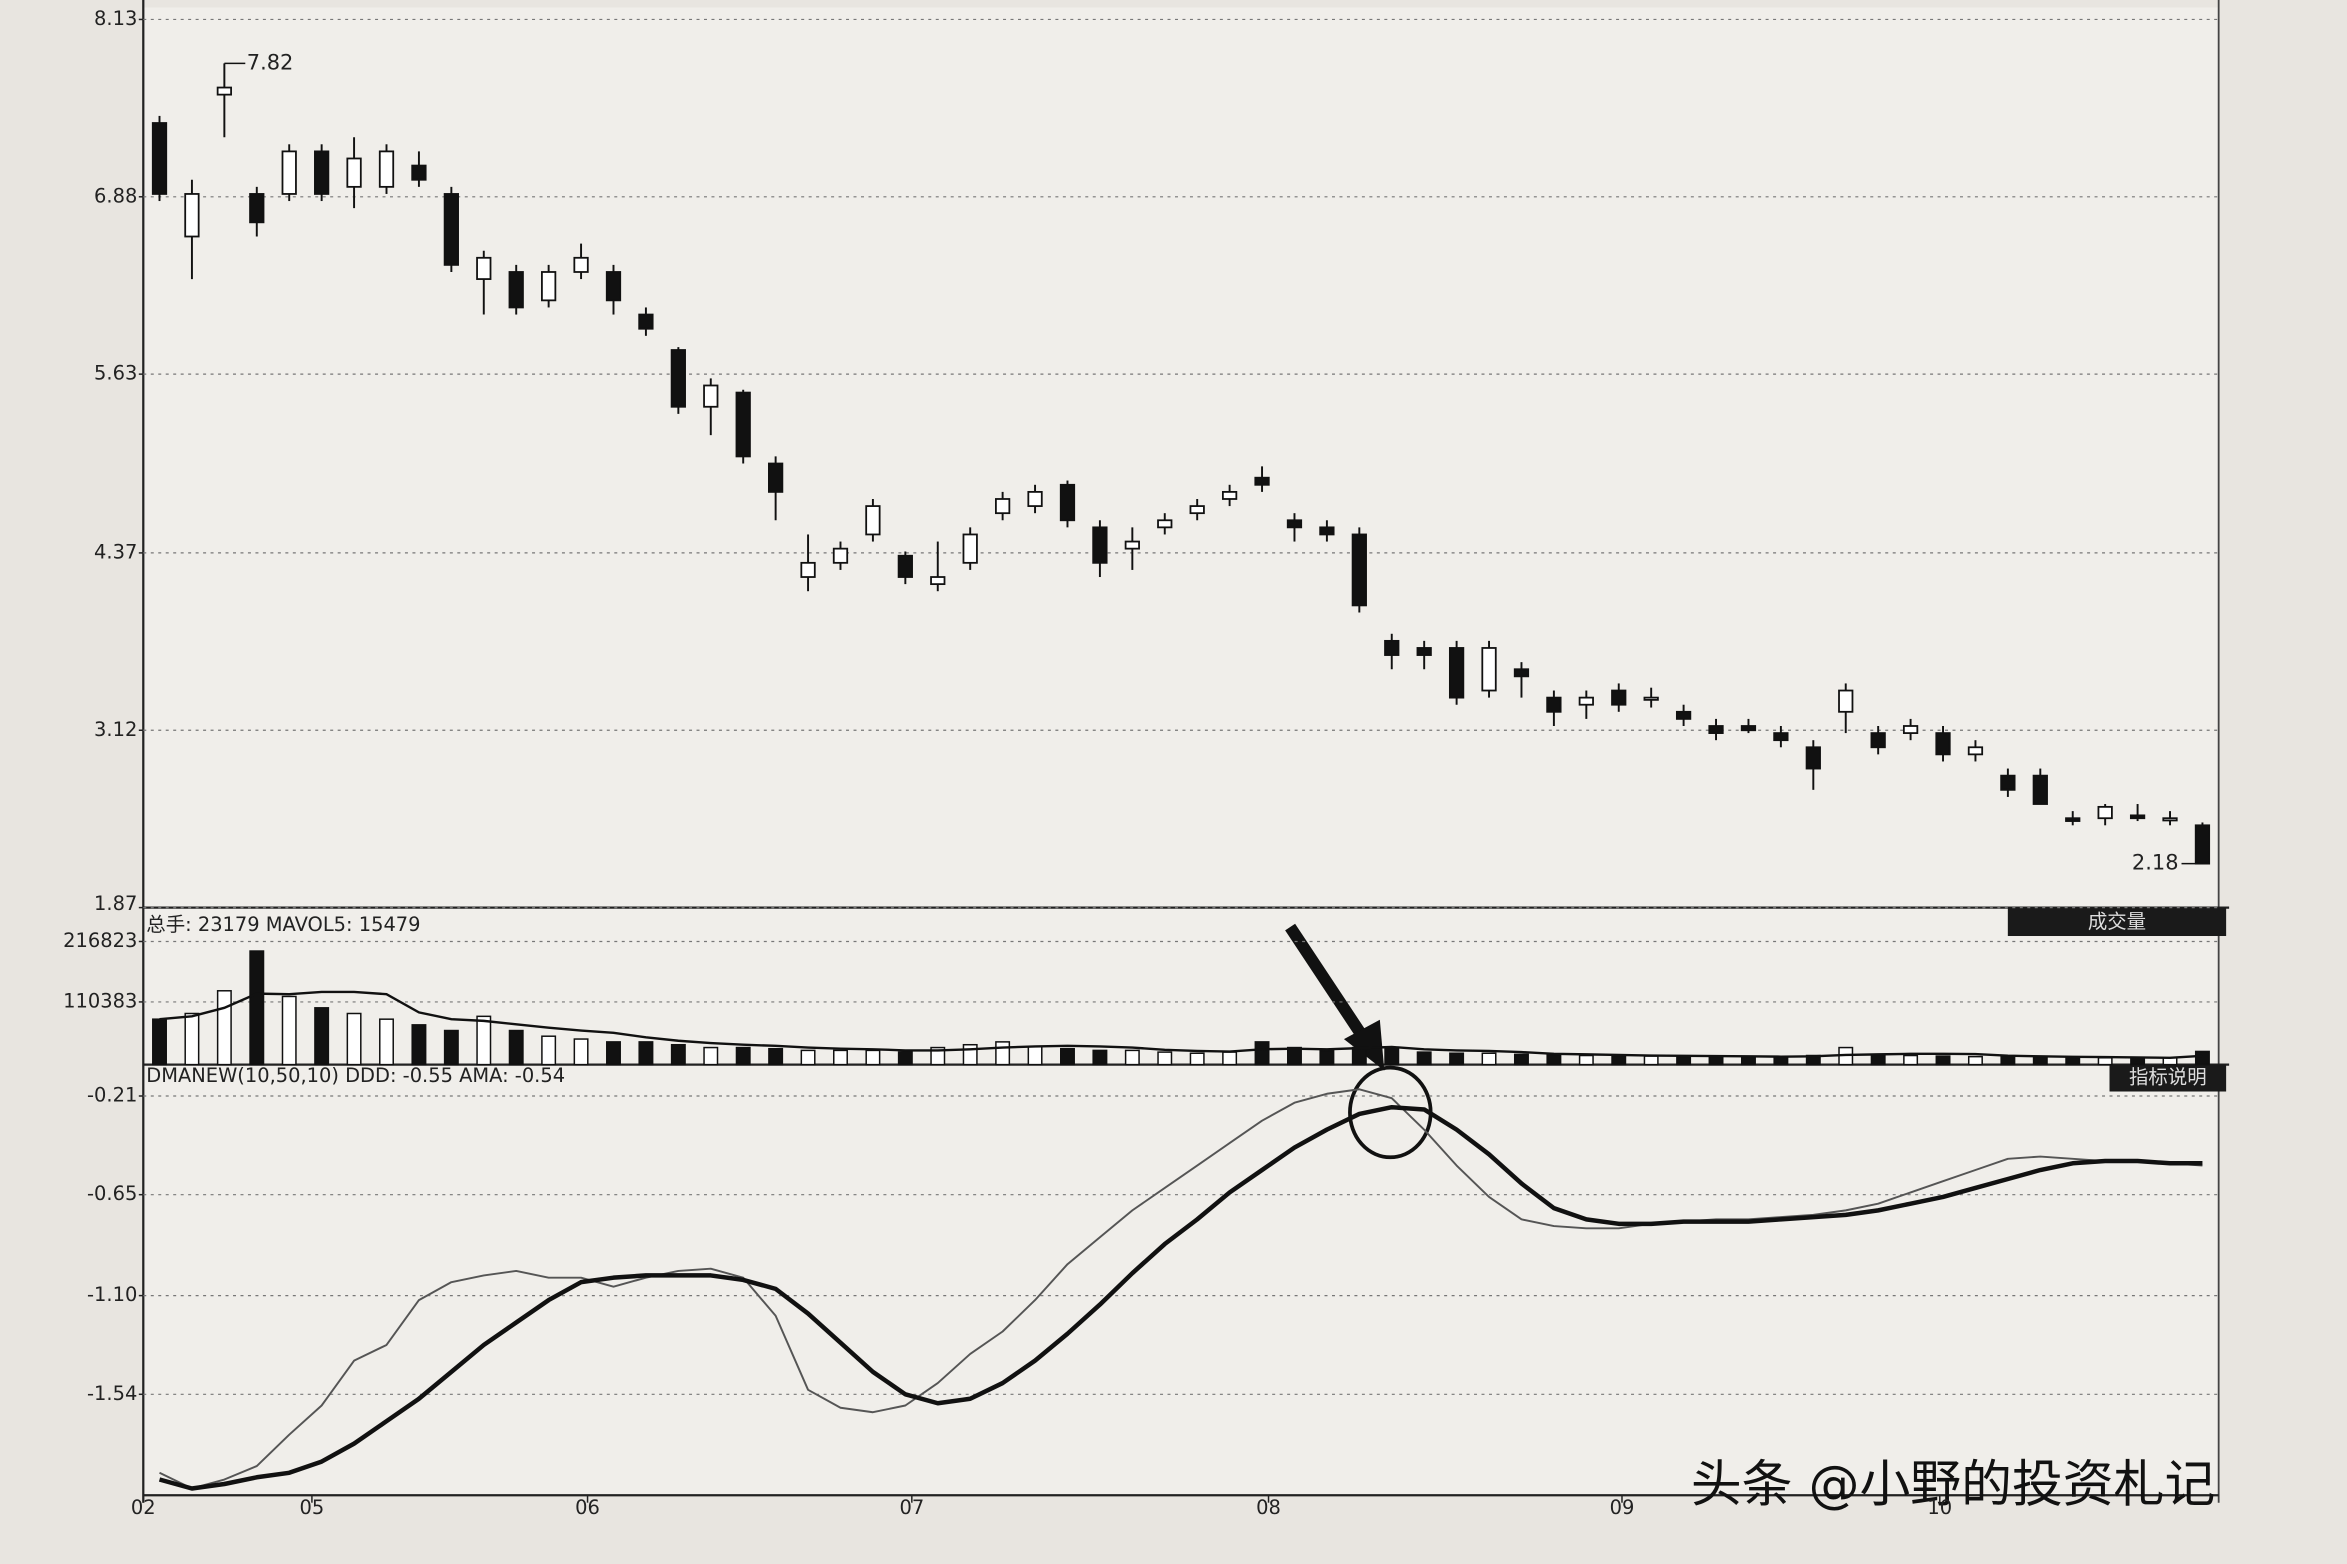  What do you see at coordinates (100, 940) in the screenshot?
I see `y-tick-label: 216823` at bounding box center [100, 940].